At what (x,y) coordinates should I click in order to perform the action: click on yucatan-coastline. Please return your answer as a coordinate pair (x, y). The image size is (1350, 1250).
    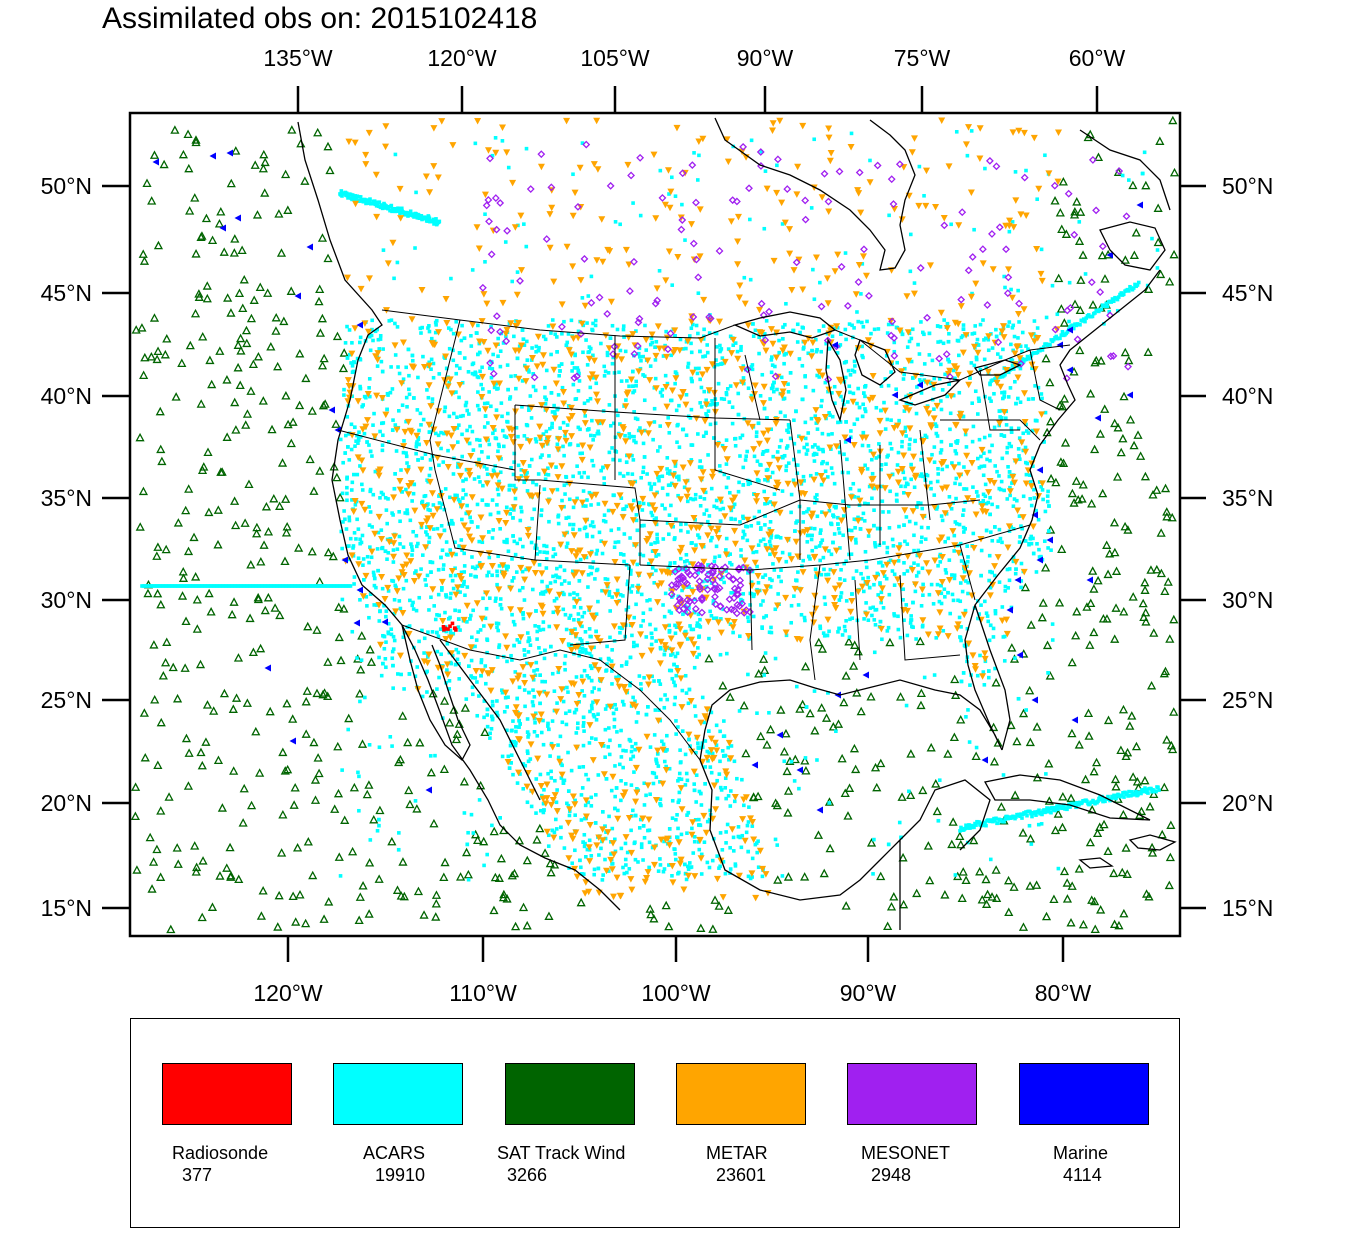
    Looking at the image, I should click on (945, 815).